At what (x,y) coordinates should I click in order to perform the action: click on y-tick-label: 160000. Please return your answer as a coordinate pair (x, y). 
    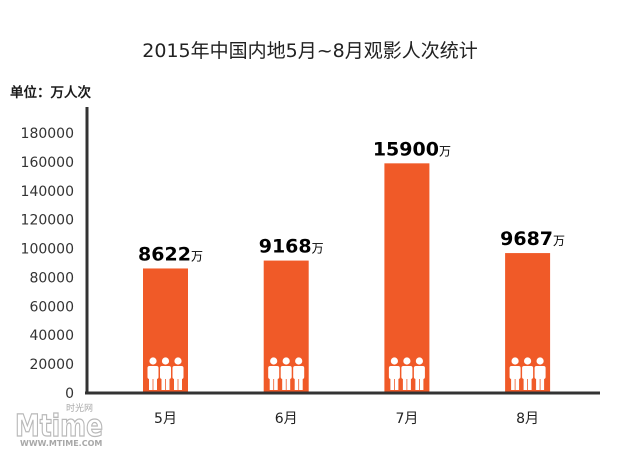
    Looking at the image, I should click on (47, 163).